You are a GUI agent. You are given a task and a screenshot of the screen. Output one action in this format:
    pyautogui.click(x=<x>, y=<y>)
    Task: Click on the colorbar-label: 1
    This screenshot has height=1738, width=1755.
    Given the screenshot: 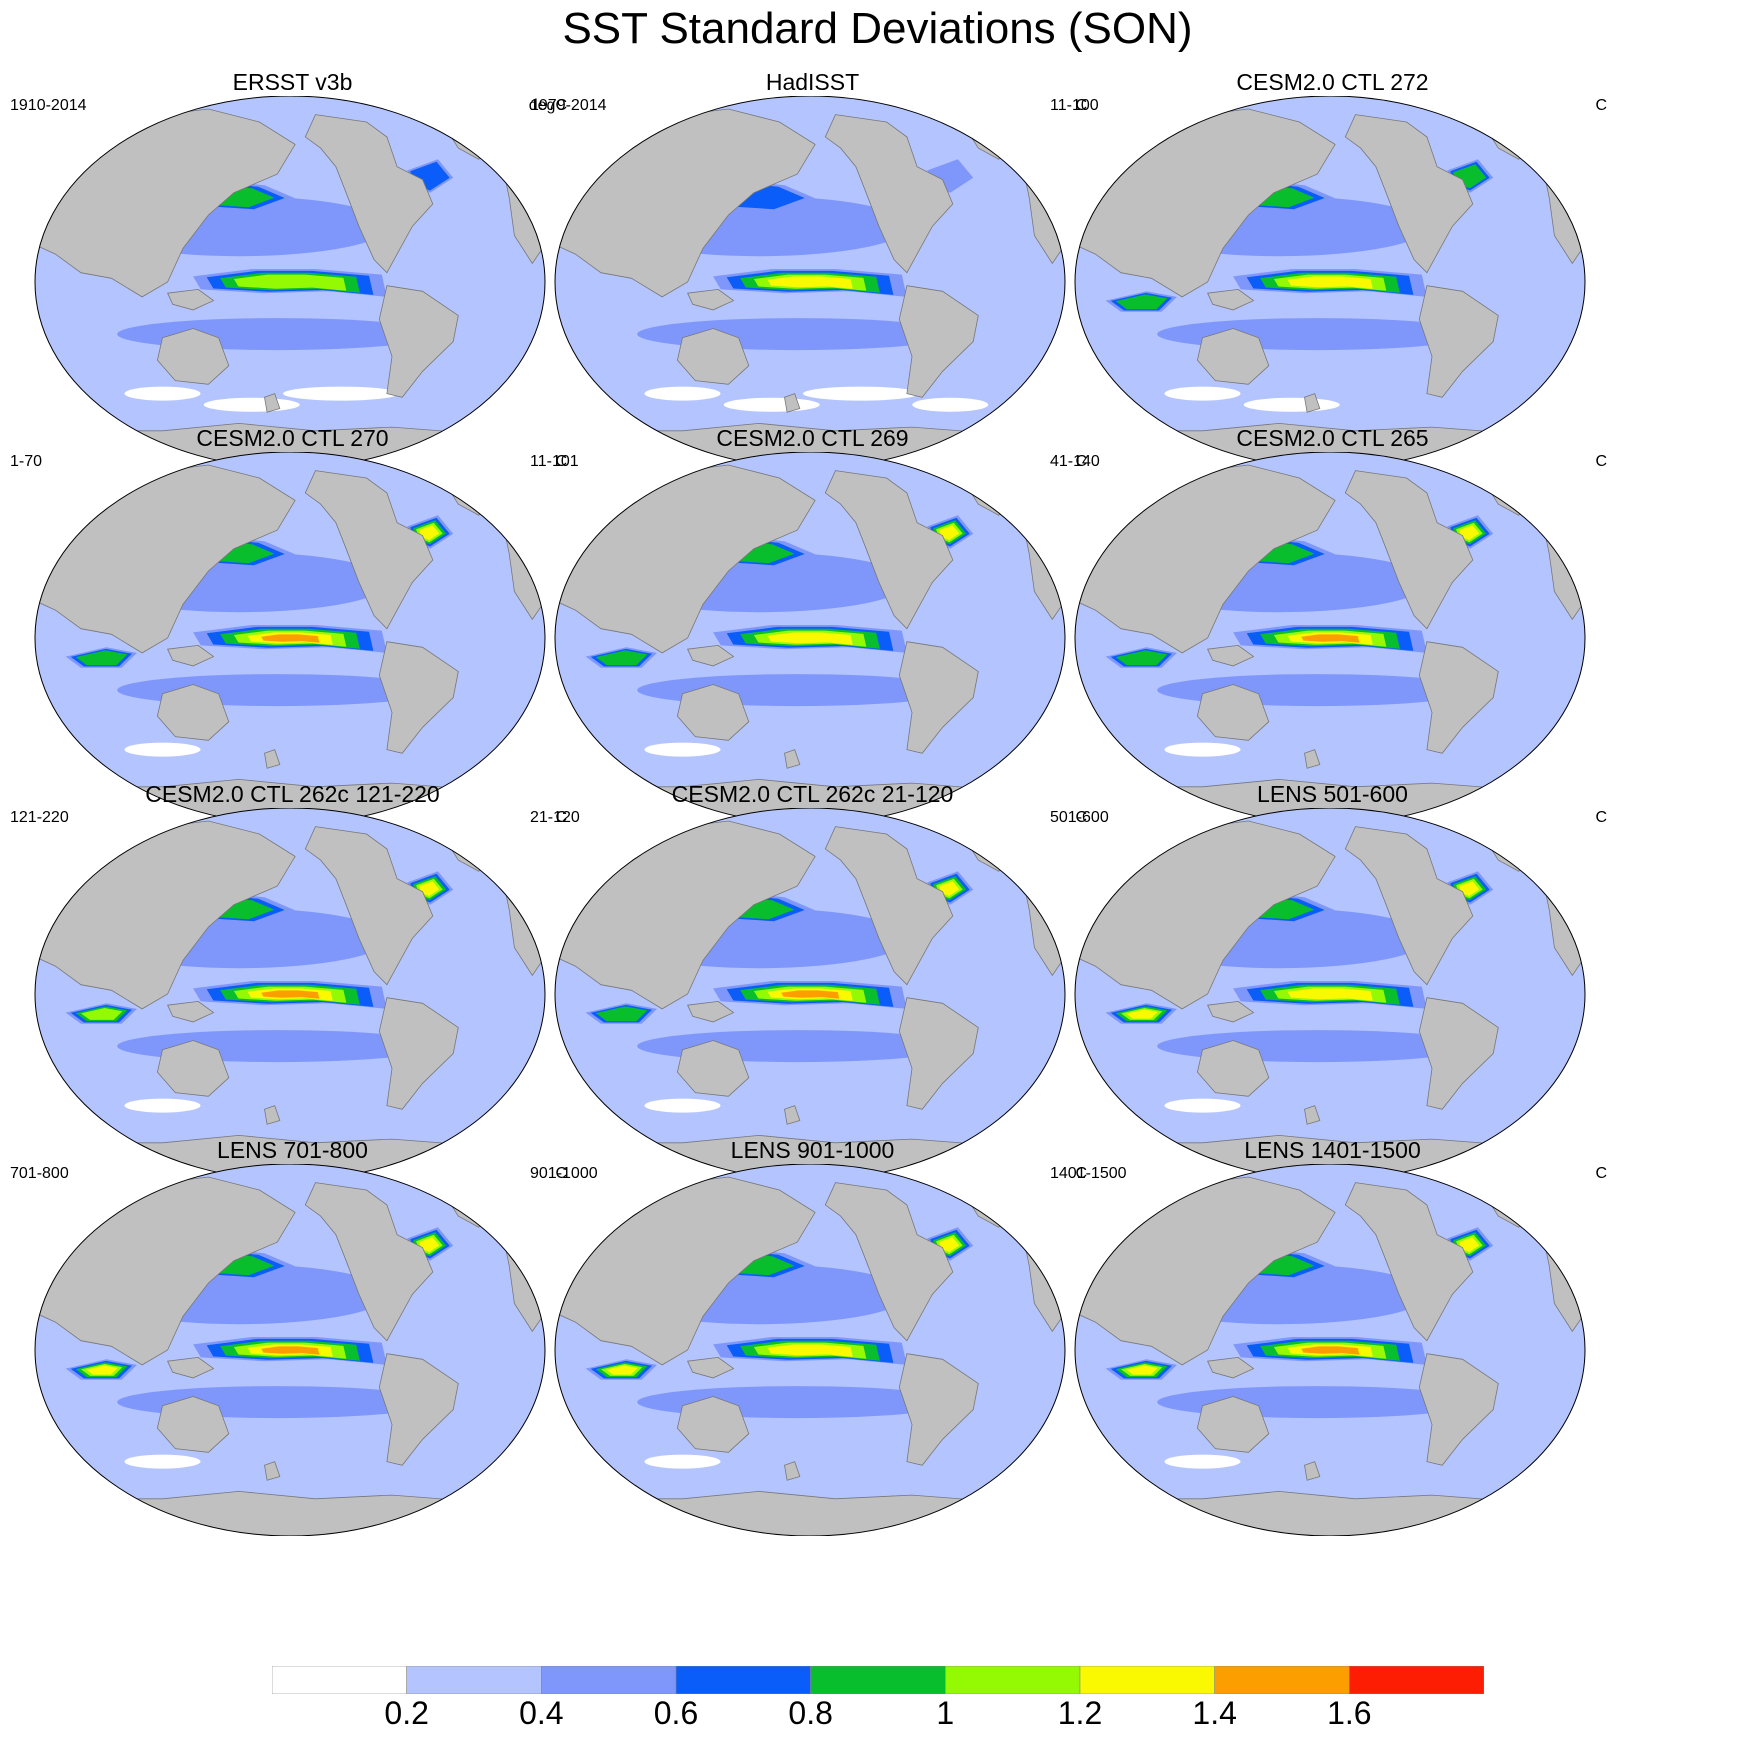 What is the action you would take?
    pyautogui.click(x=945, y=1713)
    